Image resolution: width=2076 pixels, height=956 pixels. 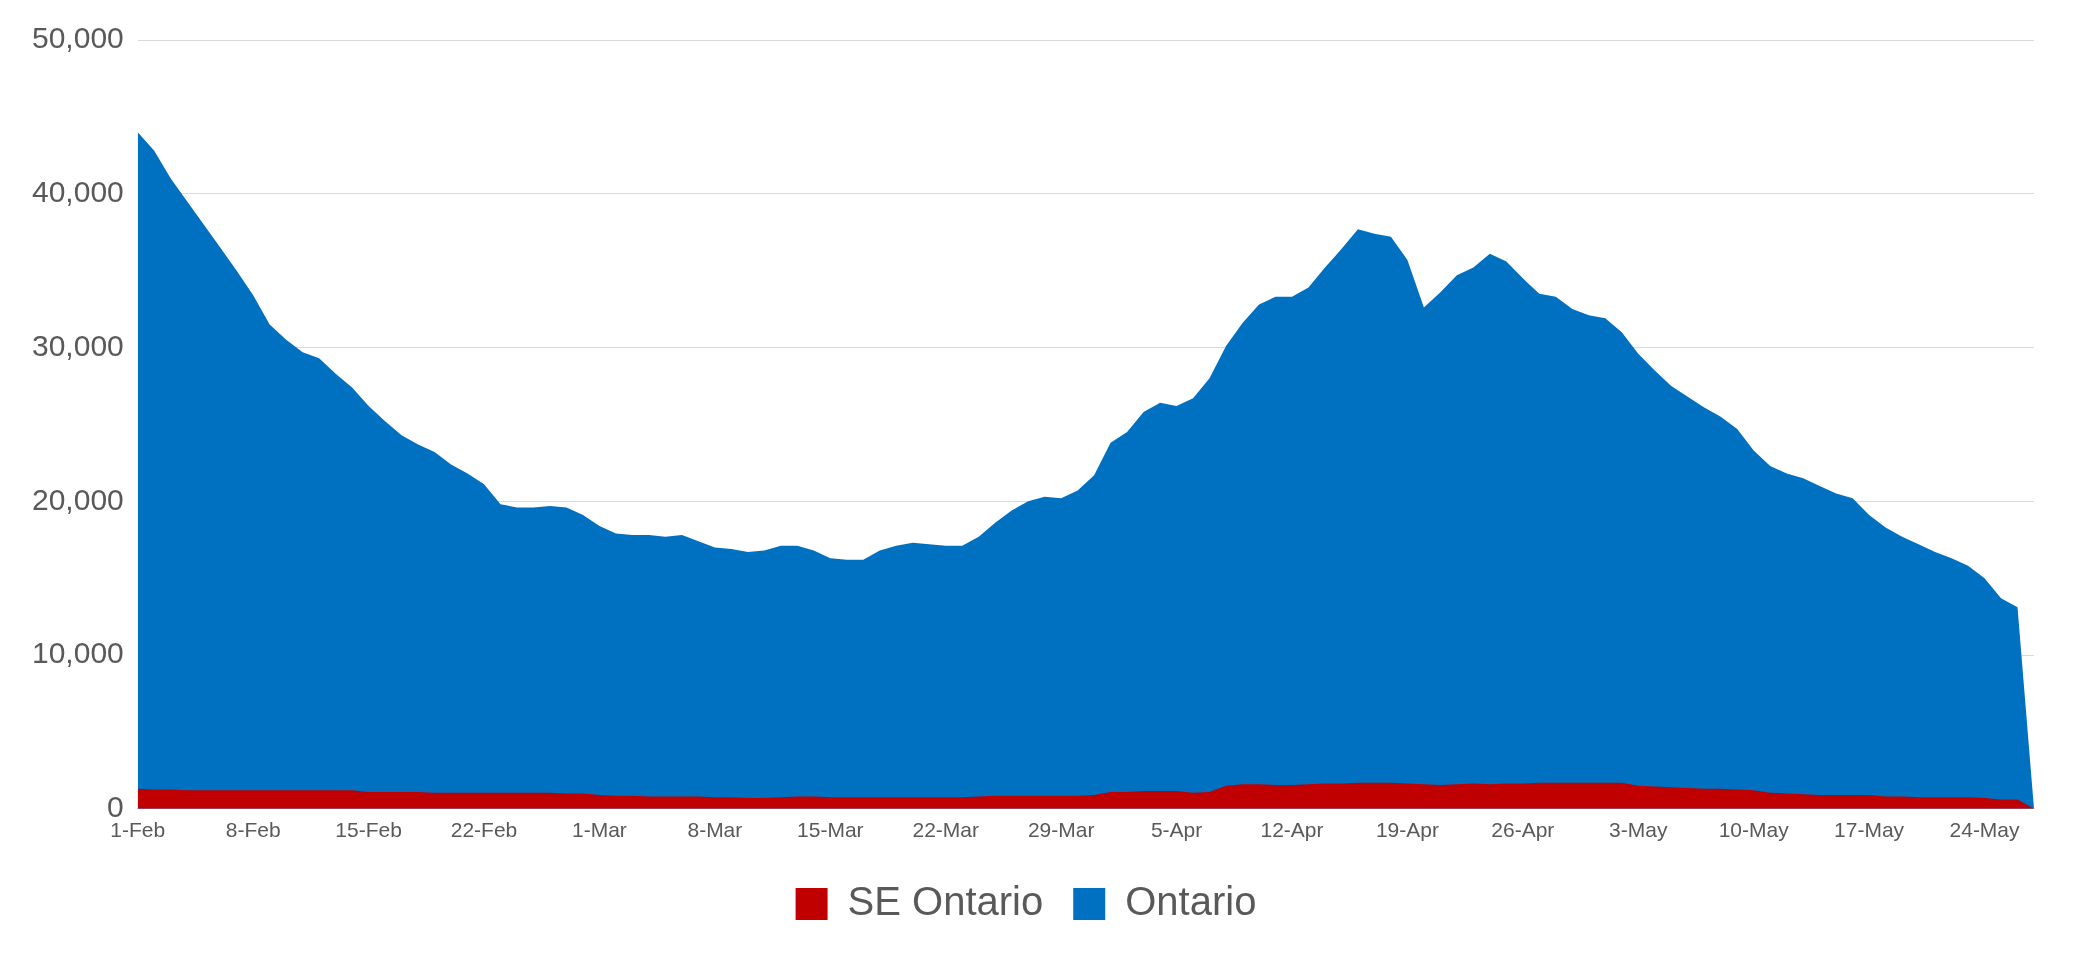 I want to click on x-tick-label: 22-Feb, so click(x=484, y=830).